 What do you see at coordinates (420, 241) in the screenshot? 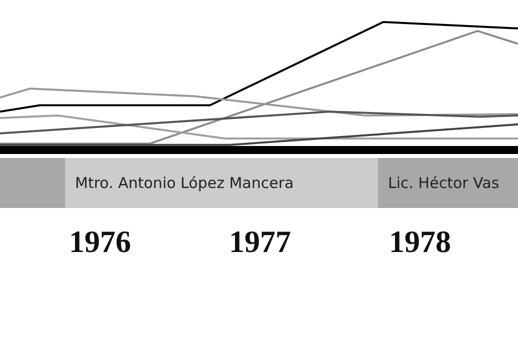
I see `x-tick-label: 1978` at bounding box center [420, 241].